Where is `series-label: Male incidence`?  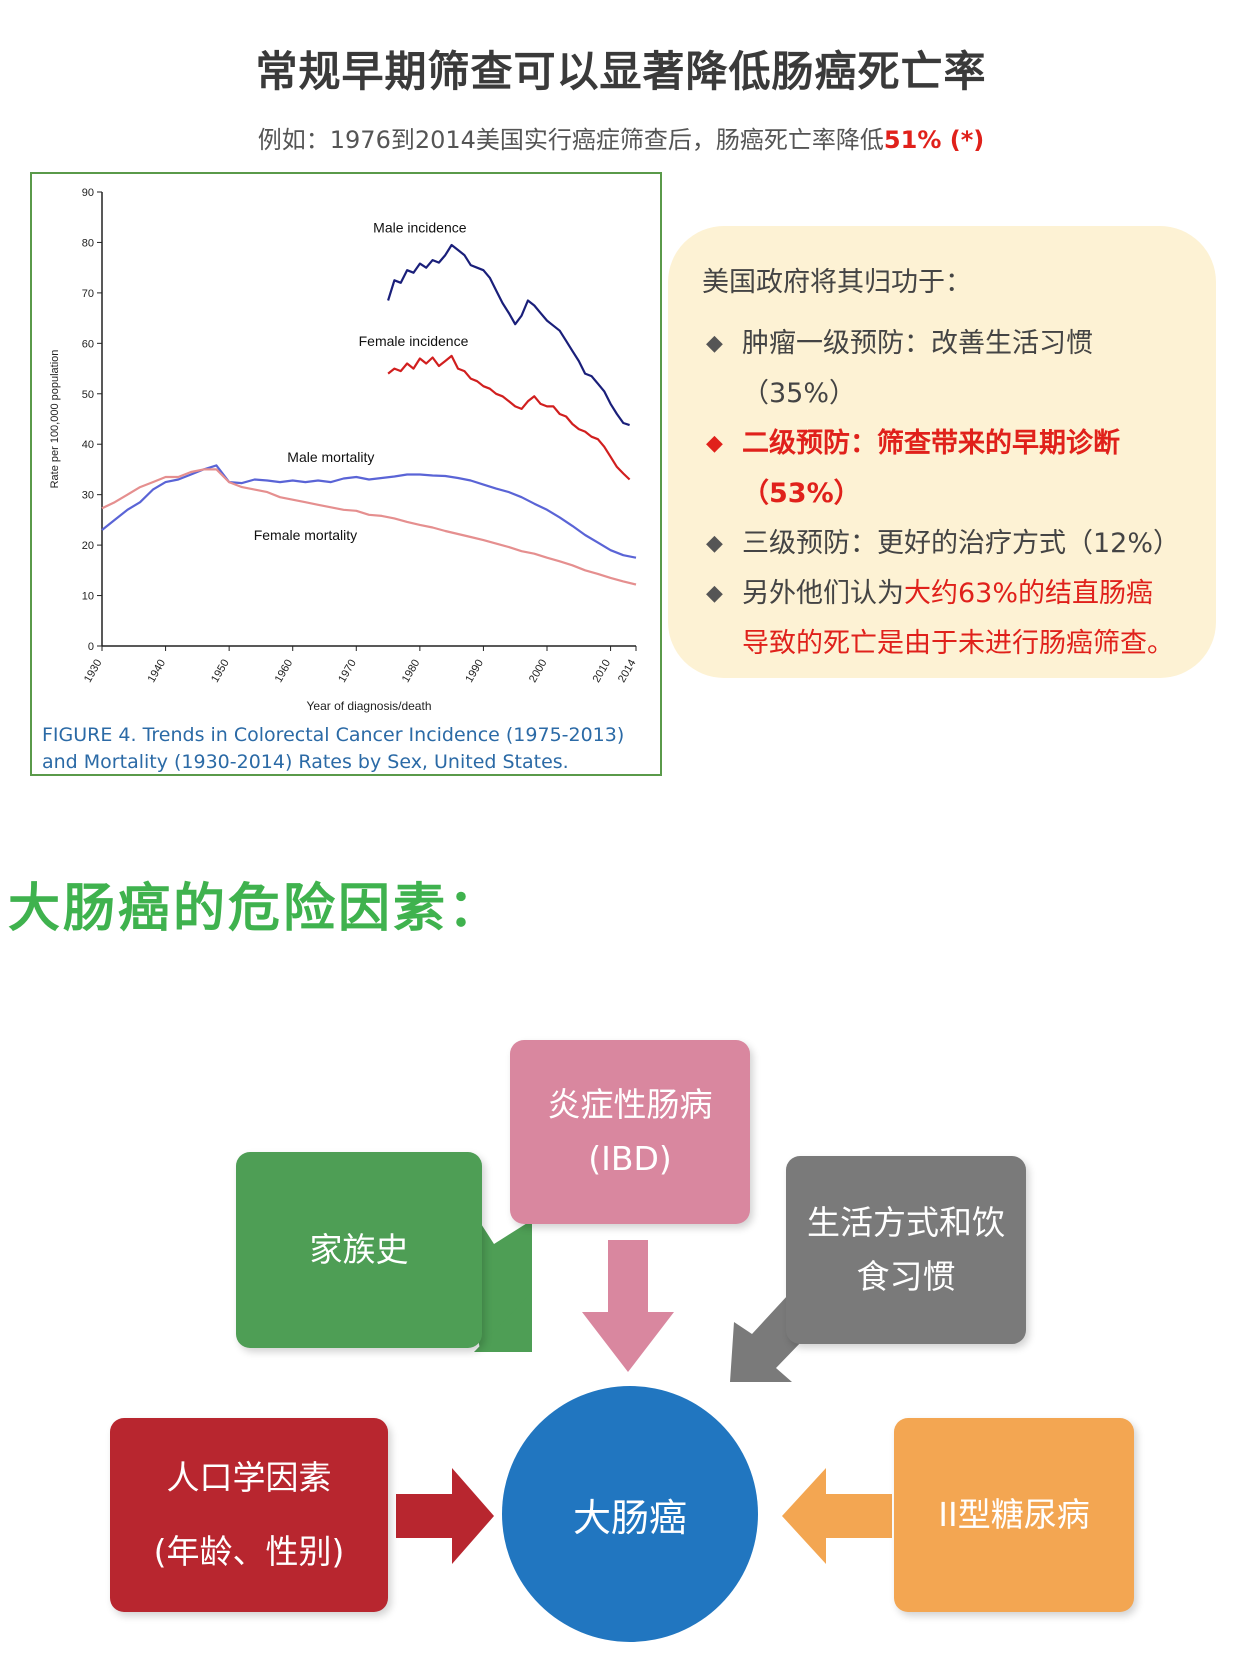
series-label: Male incidence is located at coordinates (420, 227).